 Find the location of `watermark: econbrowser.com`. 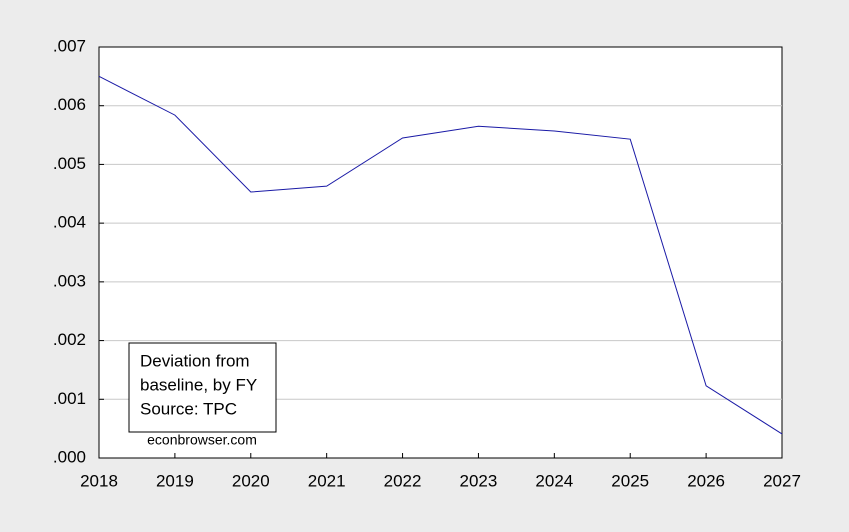

watermark: econbrowser.com is located at coordinates (202, 440).